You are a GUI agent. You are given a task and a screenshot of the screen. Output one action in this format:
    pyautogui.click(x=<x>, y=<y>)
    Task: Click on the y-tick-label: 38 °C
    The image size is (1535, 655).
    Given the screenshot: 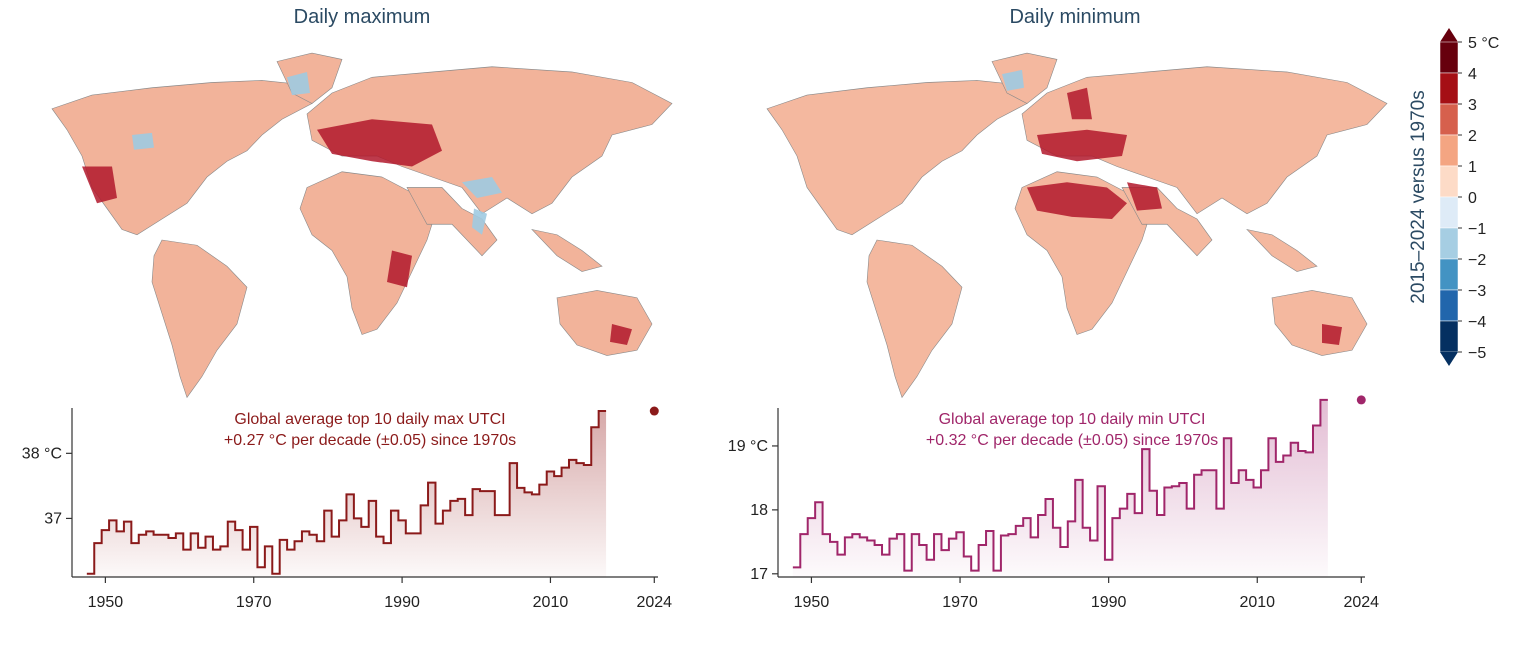 What is the action you would take?
    pyautogui.click(x=42, y=453)
    